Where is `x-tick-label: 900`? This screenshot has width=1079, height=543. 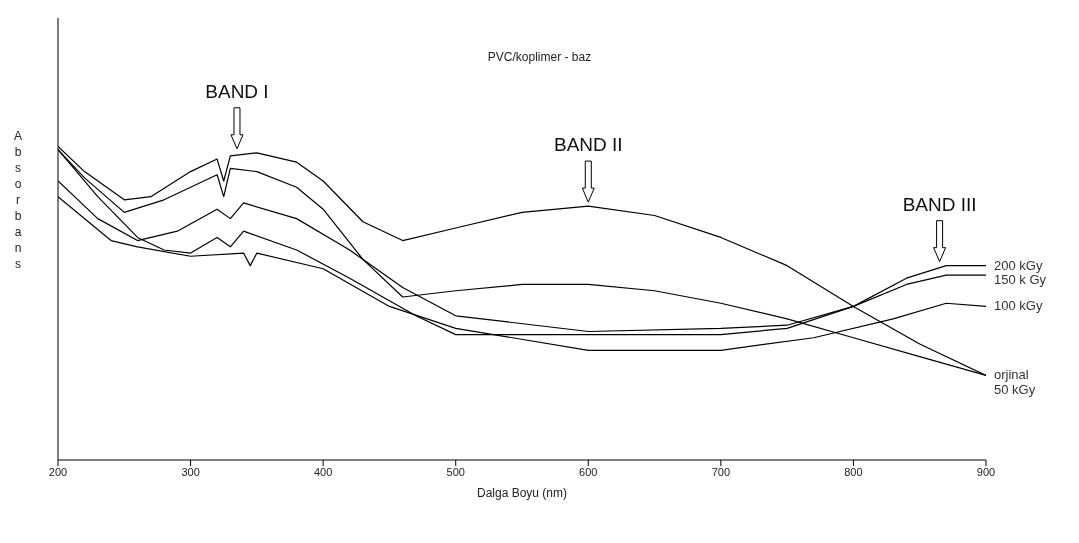
x-tick-label: 900 is located at coordinates (986, 471).